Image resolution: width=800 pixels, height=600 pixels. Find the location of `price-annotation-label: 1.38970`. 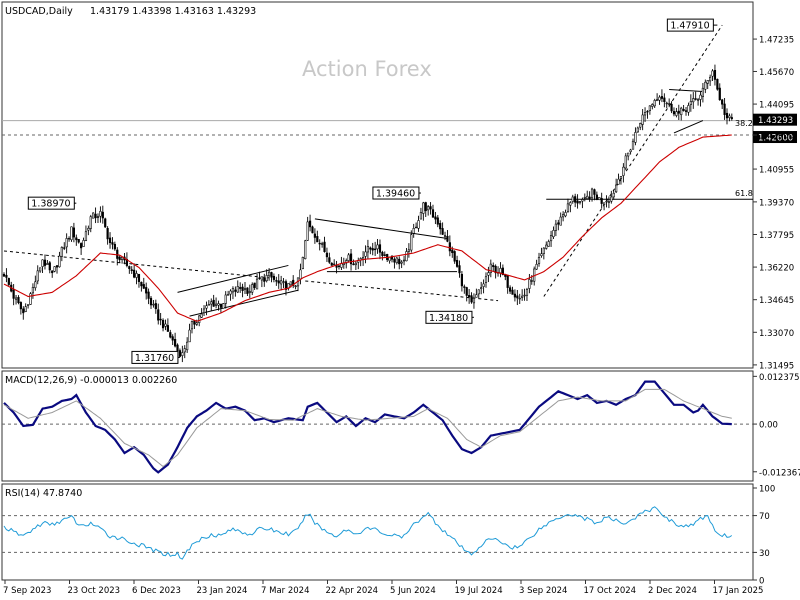

price-annotation-label: 1.38970 is located at coordinates (50, 204).